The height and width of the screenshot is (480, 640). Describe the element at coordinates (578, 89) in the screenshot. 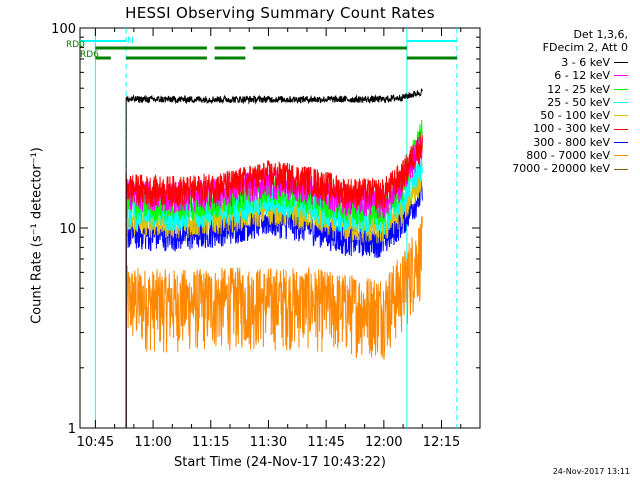

I see `legend-label: 12 - 25 keV` at that location.